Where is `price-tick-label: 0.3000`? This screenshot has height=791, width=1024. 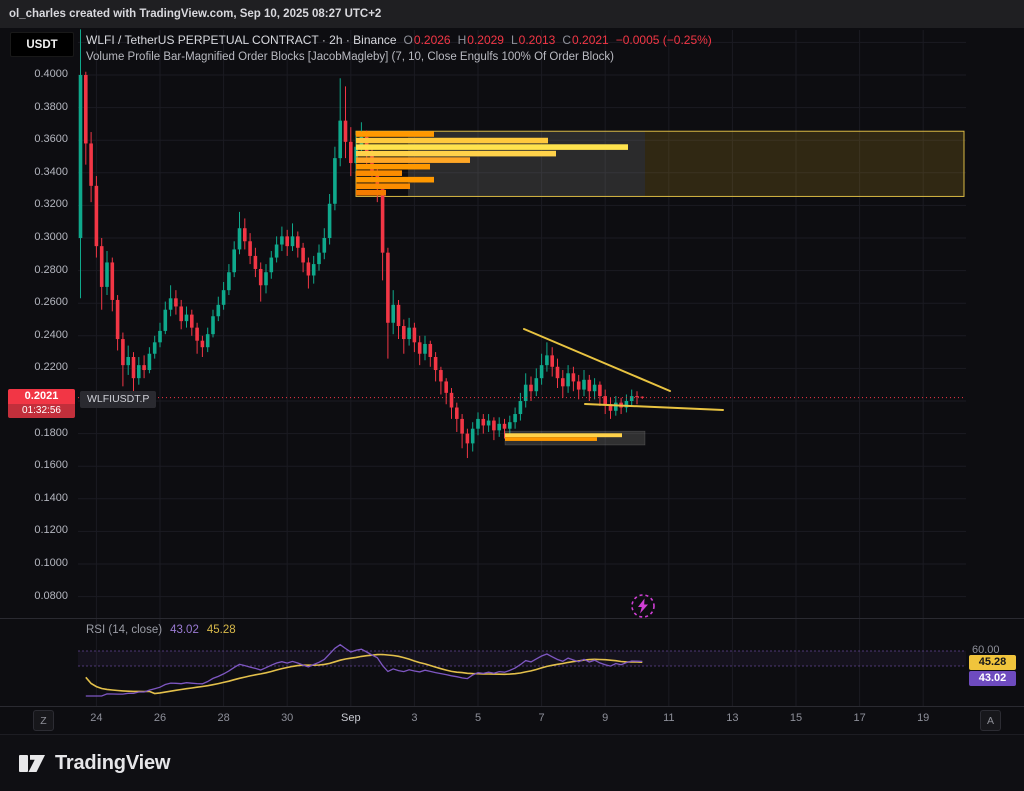
price-tick-label: 0.3000 is located at coordinates (51, 237).